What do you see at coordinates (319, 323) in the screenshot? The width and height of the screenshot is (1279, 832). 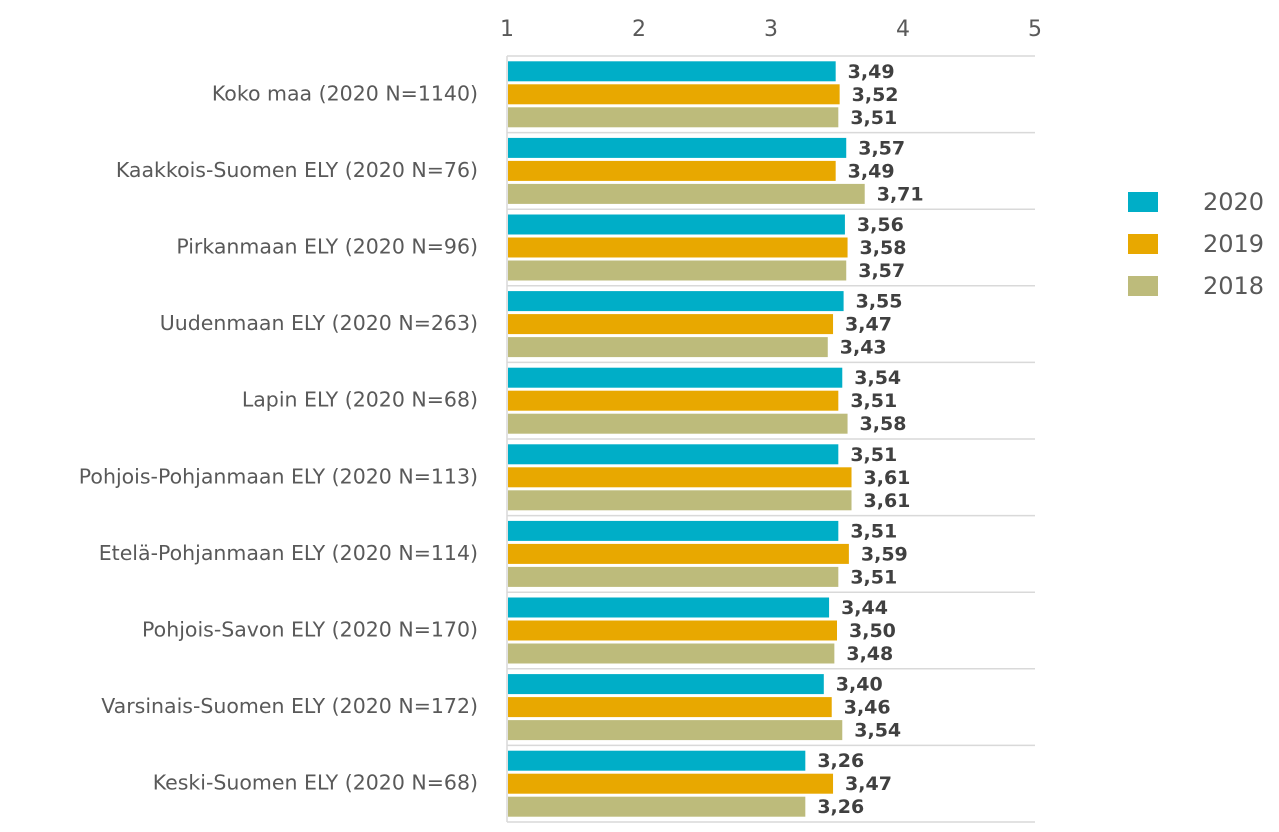 I see `category-label: Uudenmaan ELY (2020 N=263)` at bounding box center [319, 323].